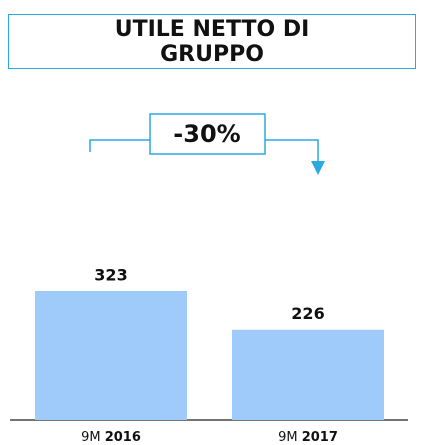  I want to click on title-box: UTILE NETTO DI GRUPPO, so click(212, 41).